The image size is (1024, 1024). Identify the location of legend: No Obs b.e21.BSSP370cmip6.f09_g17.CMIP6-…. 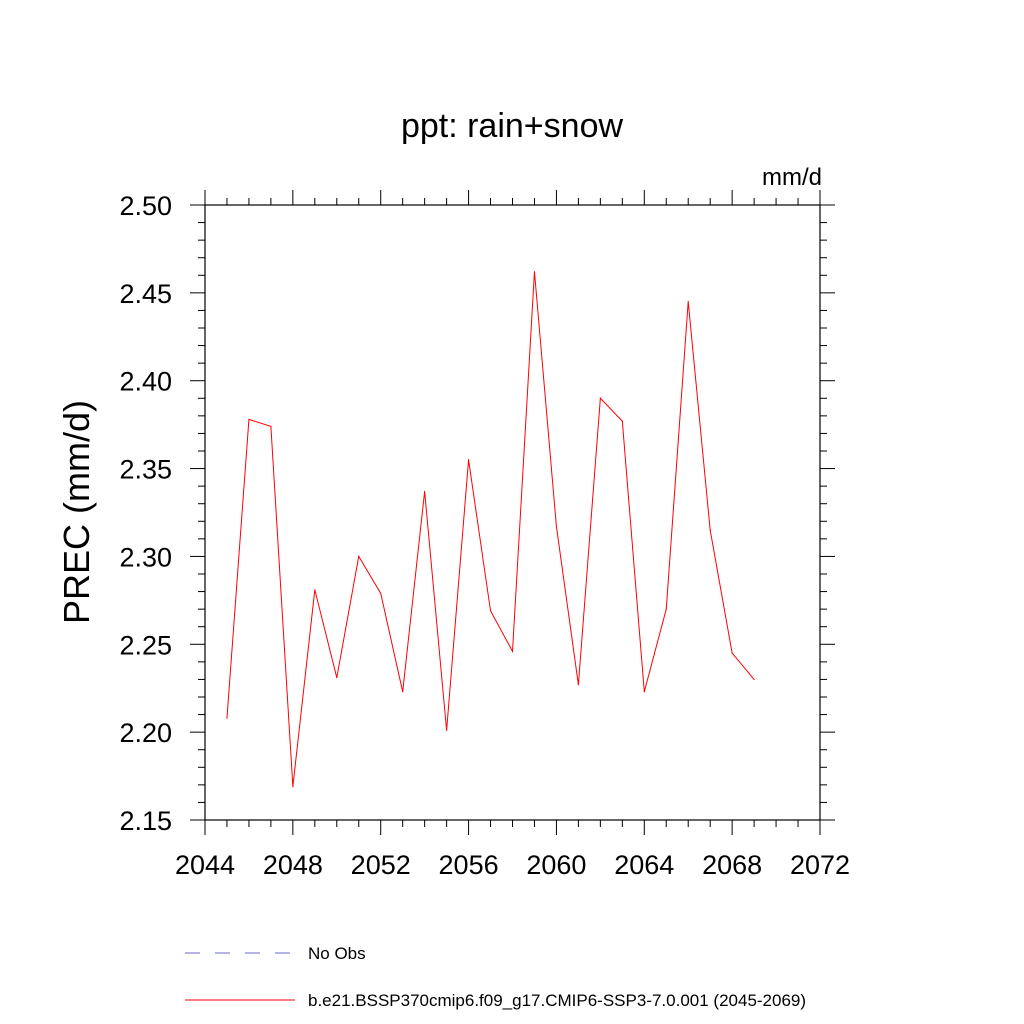
(495, 977).